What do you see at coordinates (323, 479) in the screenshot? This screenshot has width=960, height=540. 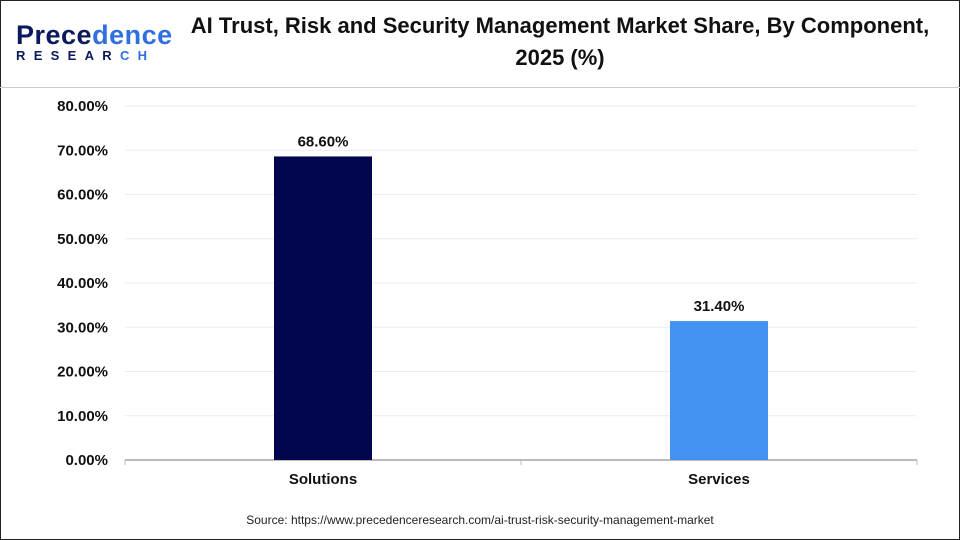 I see `x-tick-label: Solutions` at bounding box center [323, 479].